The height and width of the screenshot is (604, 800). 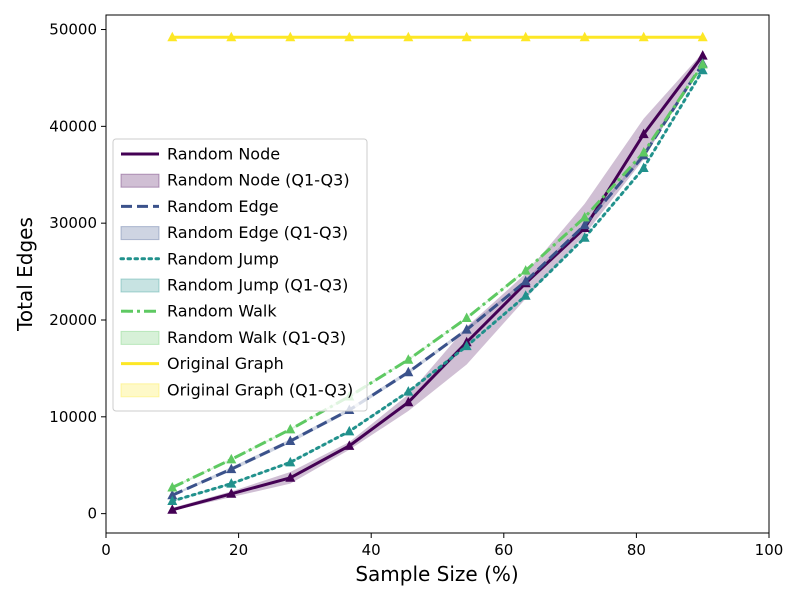 What do you see at coordinates (371, 550) in the screenshot?
I see `x-tick-label-2: 40` at bounding box center [371, 550].